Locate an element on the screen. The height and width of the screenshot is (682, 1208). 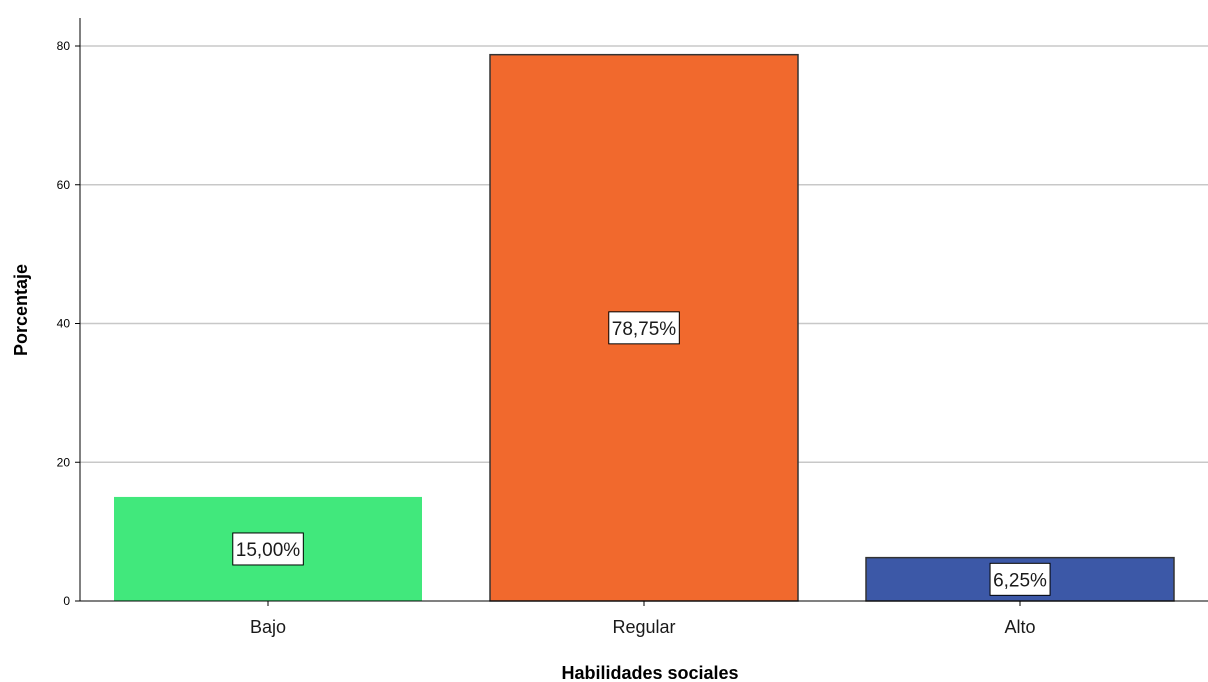
x-tick-label: Bajo is located at coordinates (268, 627).